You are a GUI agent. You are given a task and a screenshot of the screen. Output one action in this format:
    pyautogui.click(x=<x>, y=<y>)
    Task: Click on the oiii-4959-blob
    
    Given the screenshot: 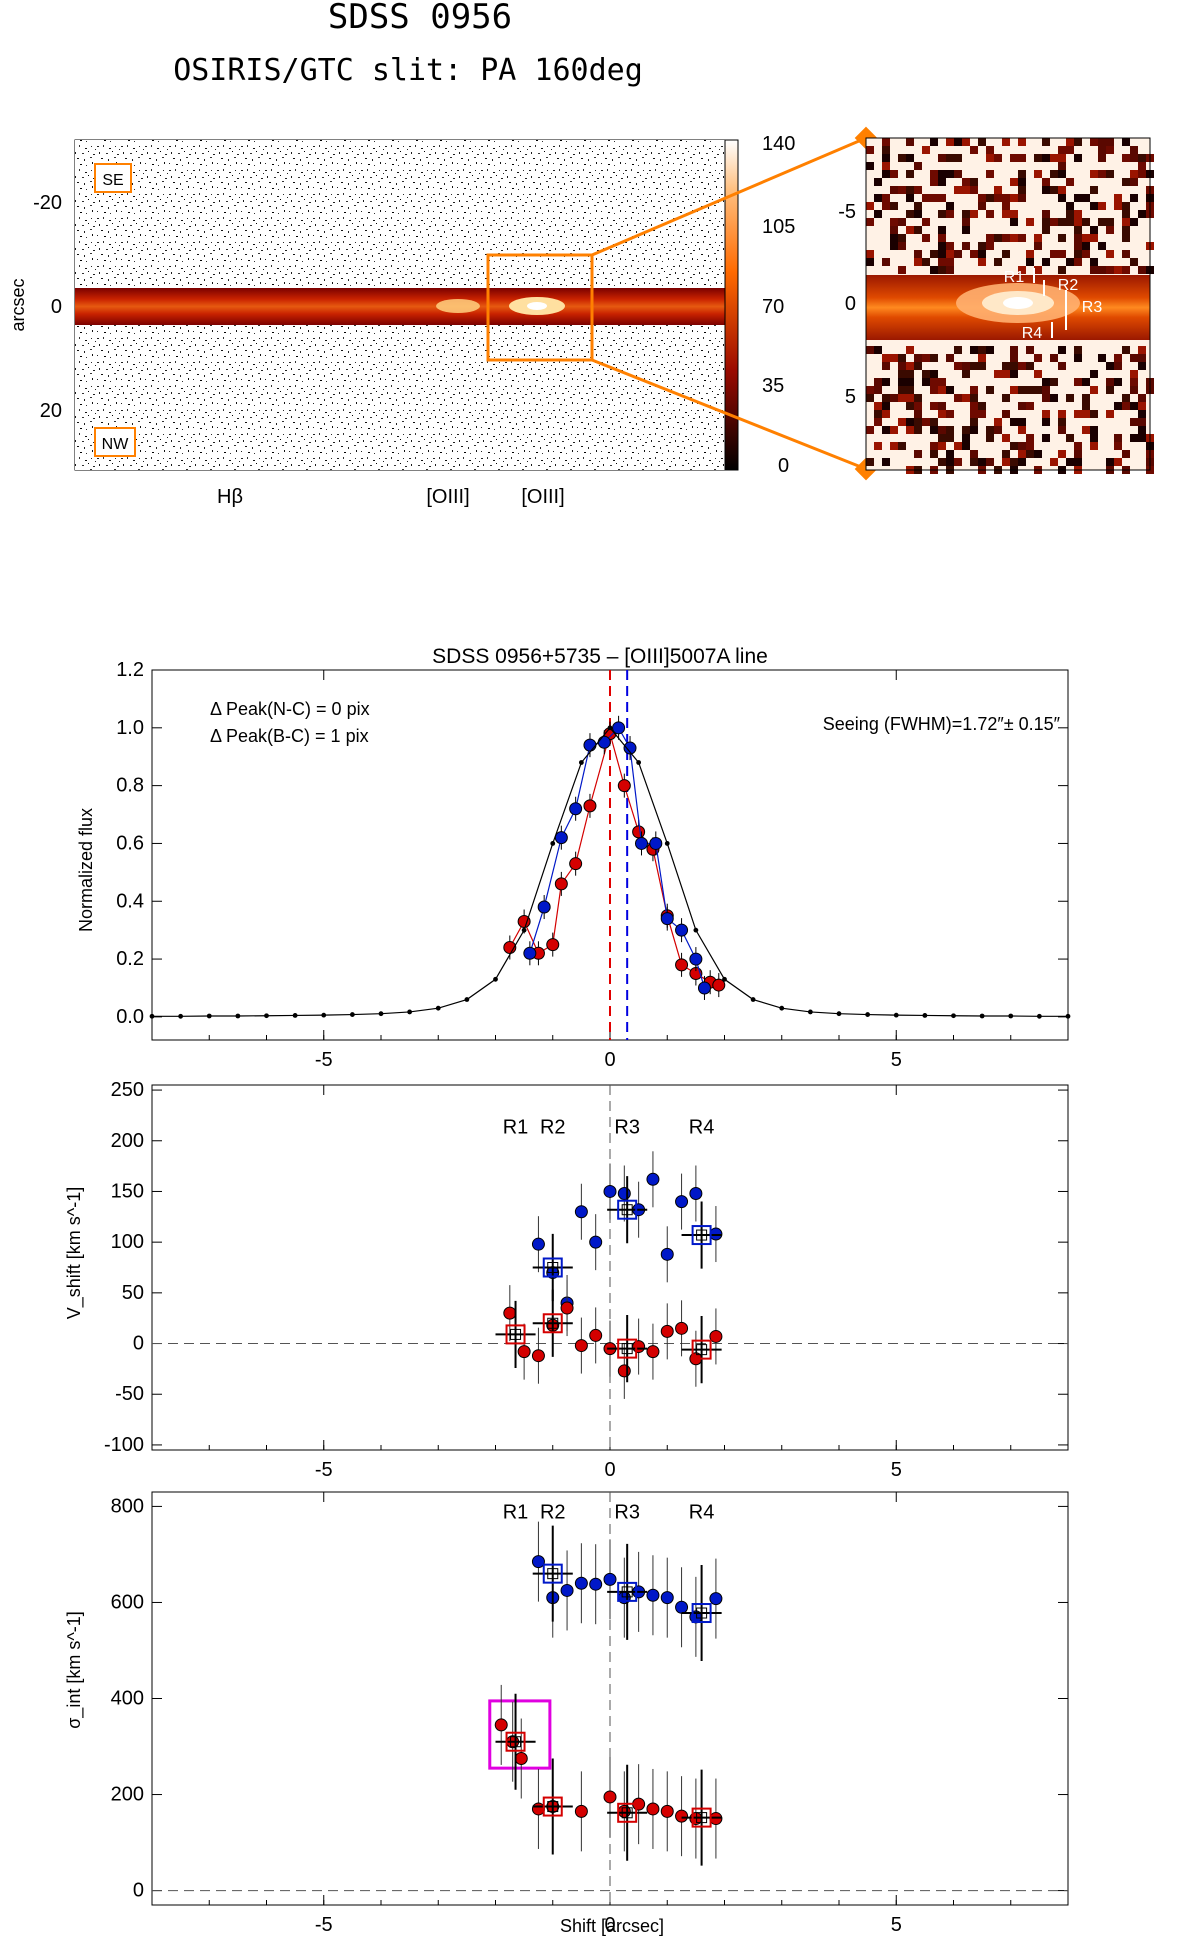 What is the action you would take?
    pyautogui.click(x=458, y=306)
    